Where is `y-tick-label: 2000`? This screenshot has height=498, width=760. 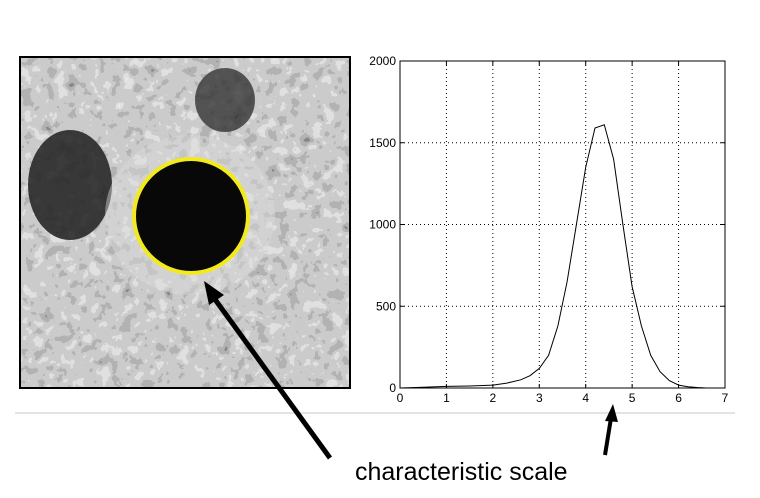
y-tick-label: 2000 is located at coordinates (382, 61).